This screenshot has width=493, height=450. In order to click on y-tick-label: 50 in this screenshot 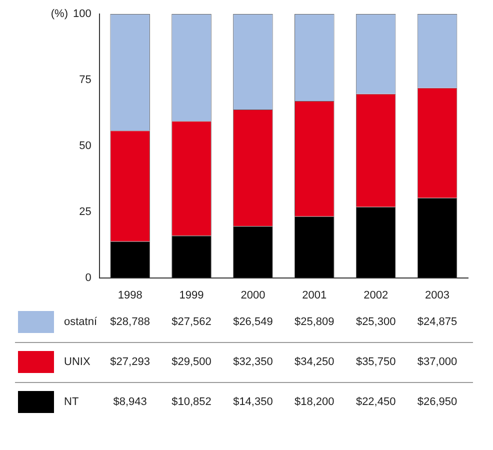, I will do `click(85, 146)`.